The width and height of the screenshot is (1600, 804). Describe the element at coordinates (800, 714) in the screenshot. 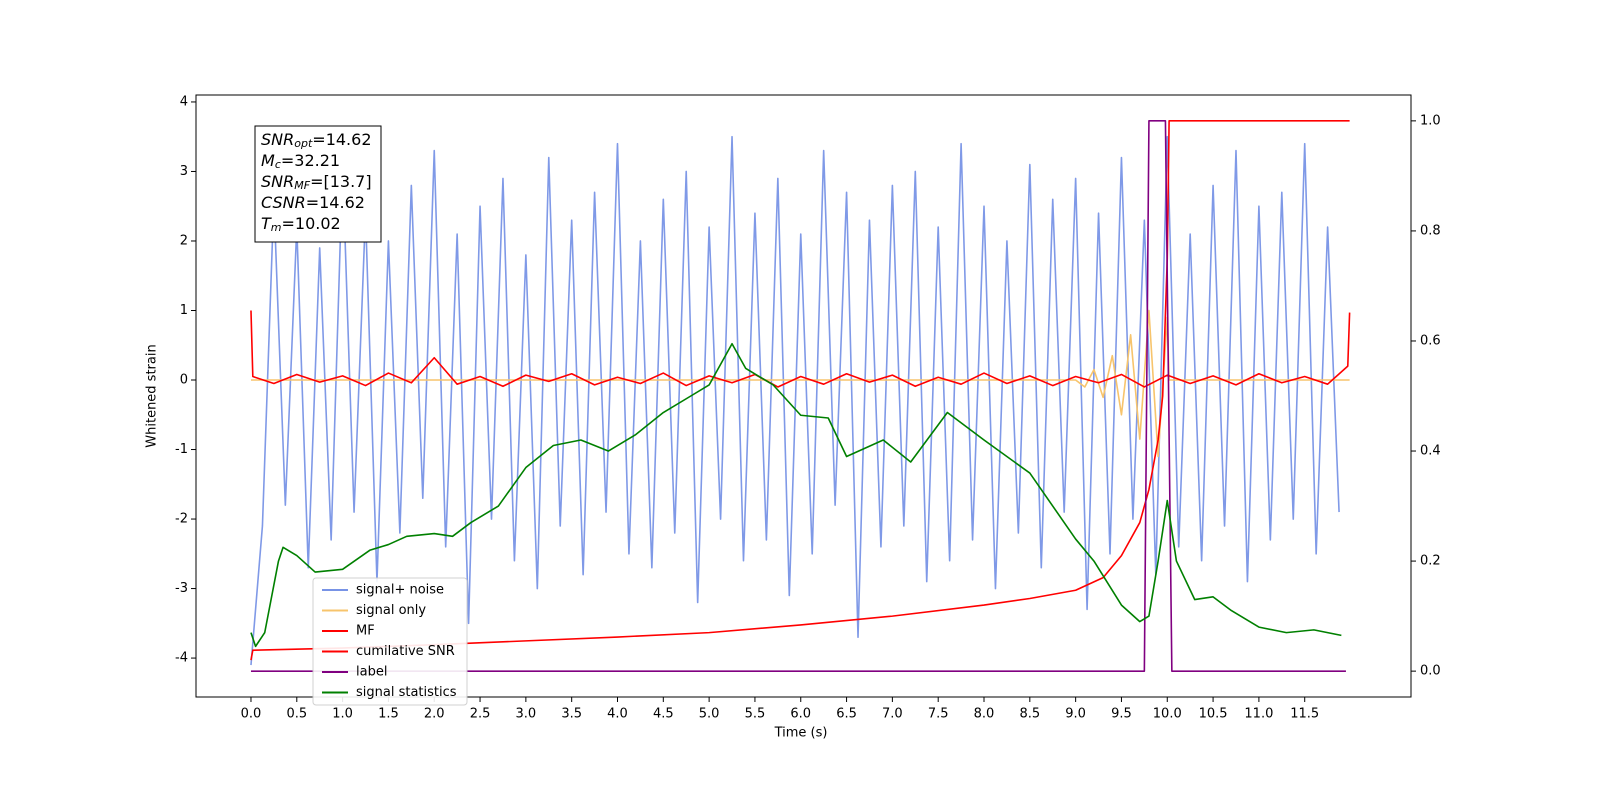

I see `x-tick-label: 6.0` at that location.